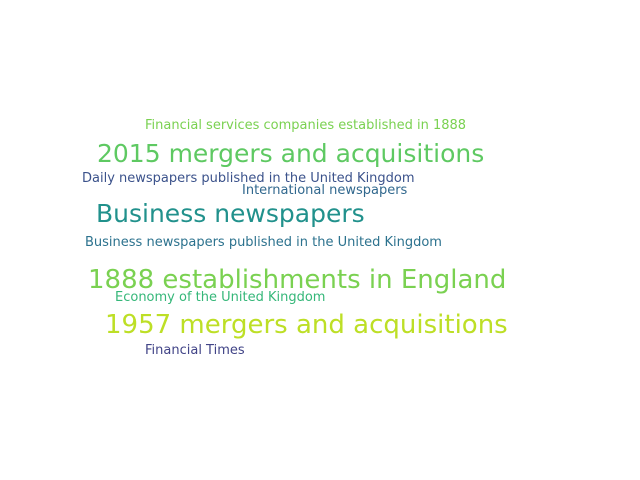  Describe the element at coordinates (306, 325) in the screenshot. I see `word-1957-mergers-and-acquisitions: 1957 mergers and acquisitions` at that location.